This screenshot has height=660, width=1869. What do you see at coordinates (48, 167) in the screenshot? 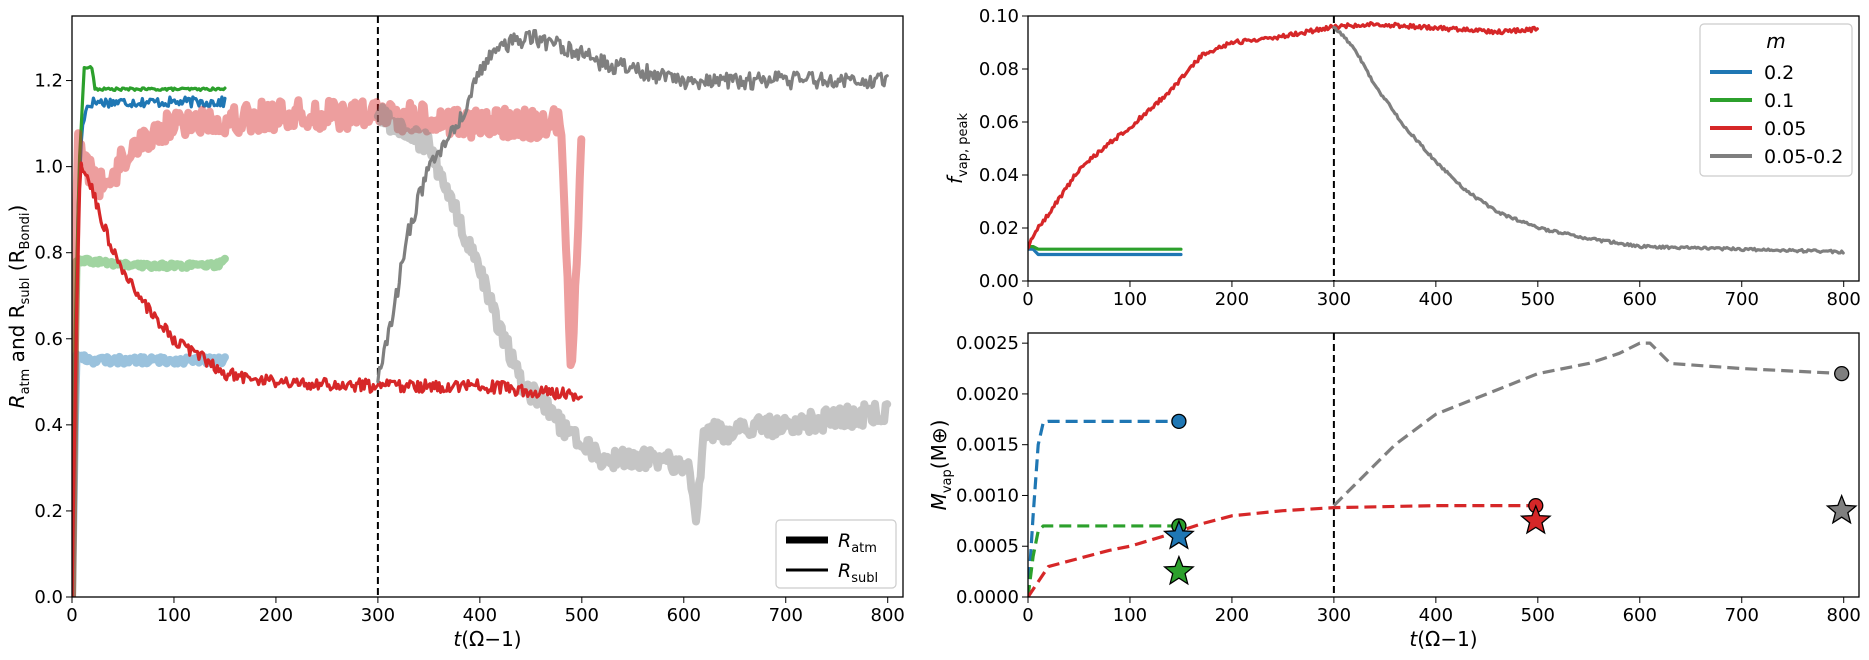
I see `y-tick-label: 1.0` at bounding box center [48, 167].